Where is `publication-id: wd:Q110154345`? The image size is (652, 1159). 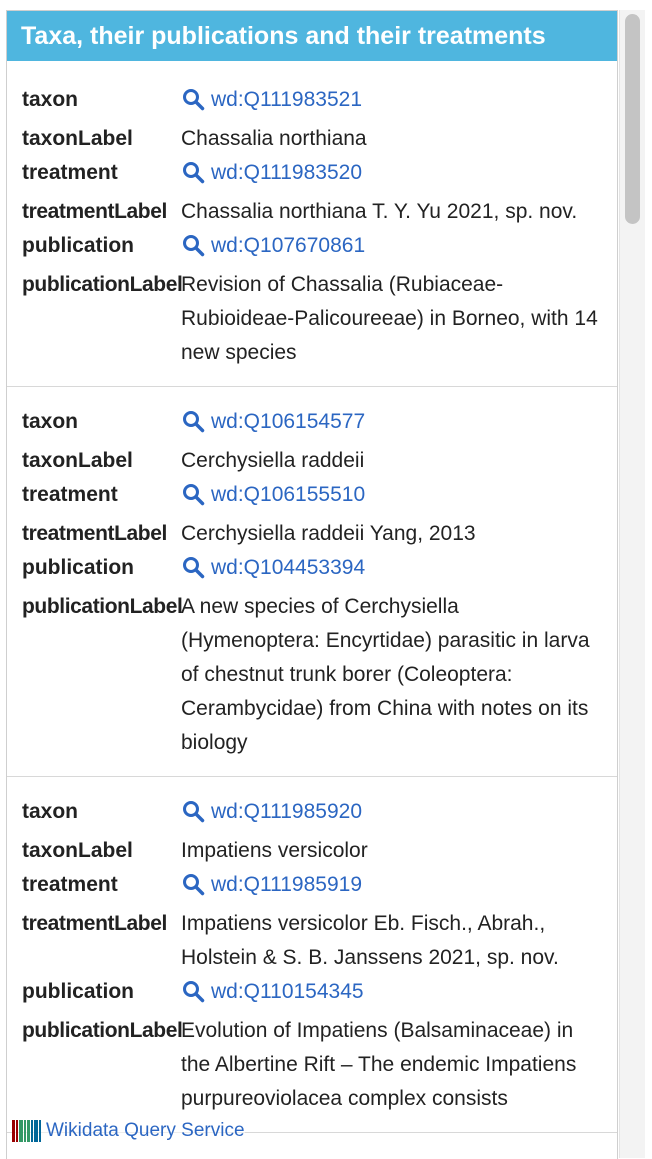
publication-id: wd:Q110154345 is located at coordinates (287, 991).